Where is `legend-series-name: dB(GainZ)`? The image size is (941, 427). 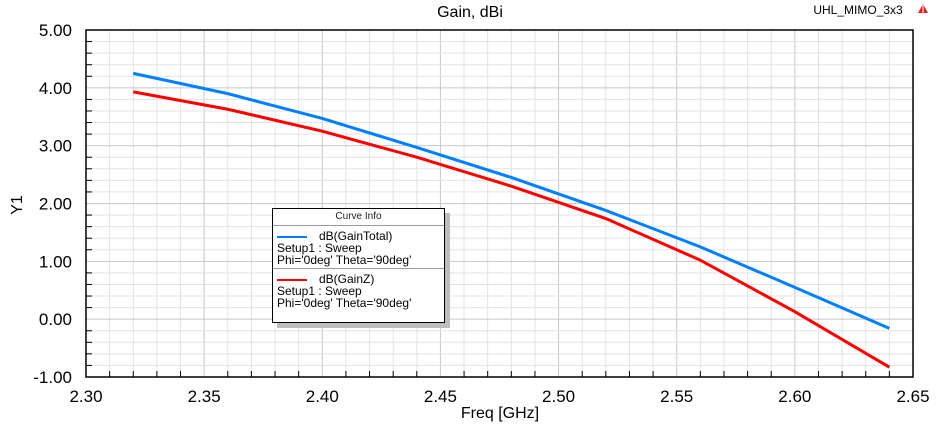 legend-series-name: dB(GainZ) is located at coordinates (347, 279).